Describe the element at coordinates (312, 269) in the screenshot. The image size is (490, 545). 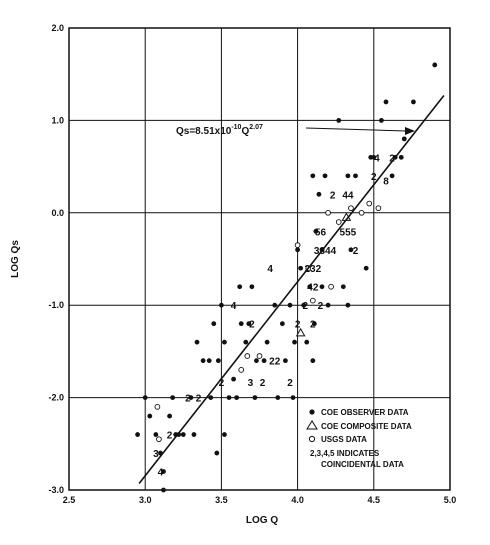
I see `coincident-count: 232` at that location.